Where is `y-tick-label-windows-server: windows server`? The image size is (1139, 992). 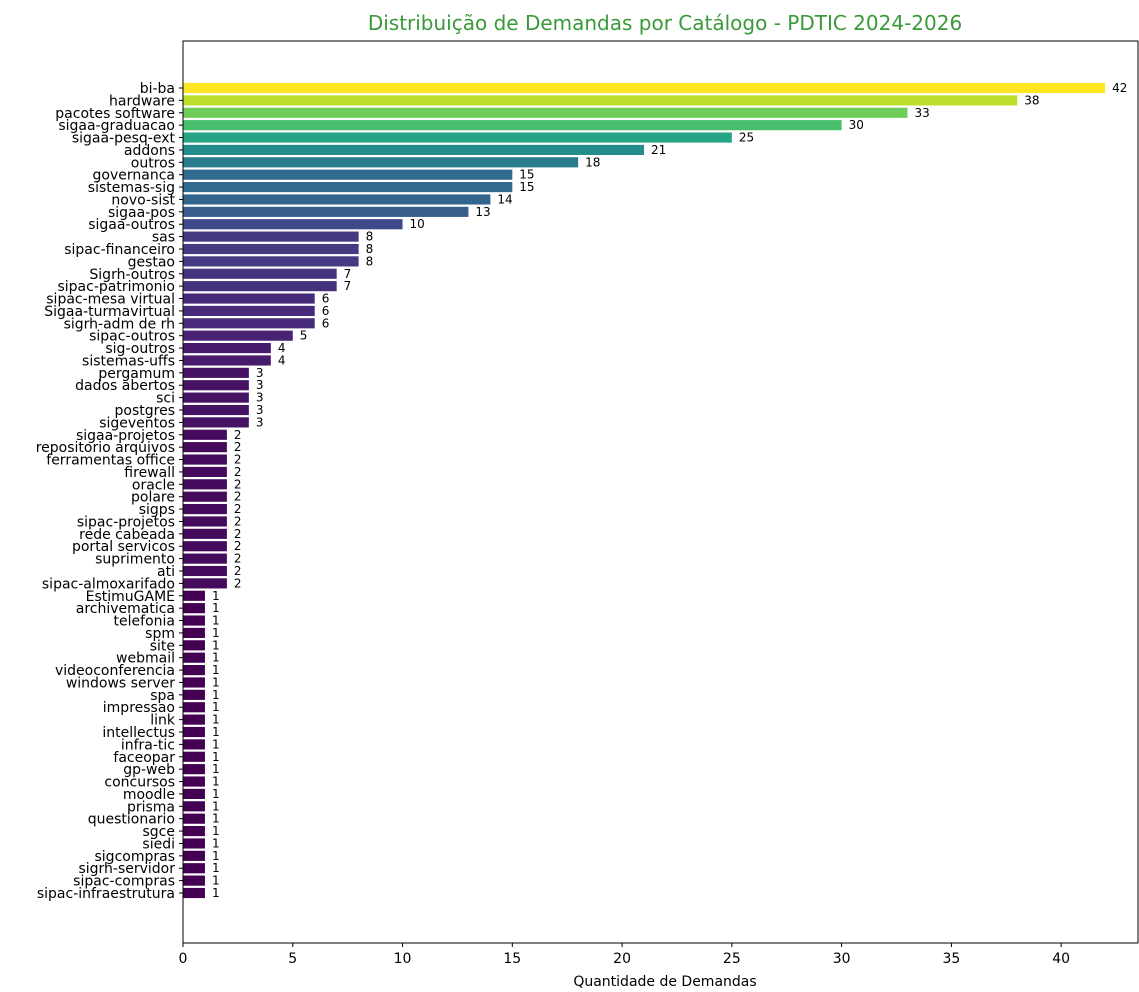 y-tick-label-windows-server: windows server is located at coordinates (120, 683).